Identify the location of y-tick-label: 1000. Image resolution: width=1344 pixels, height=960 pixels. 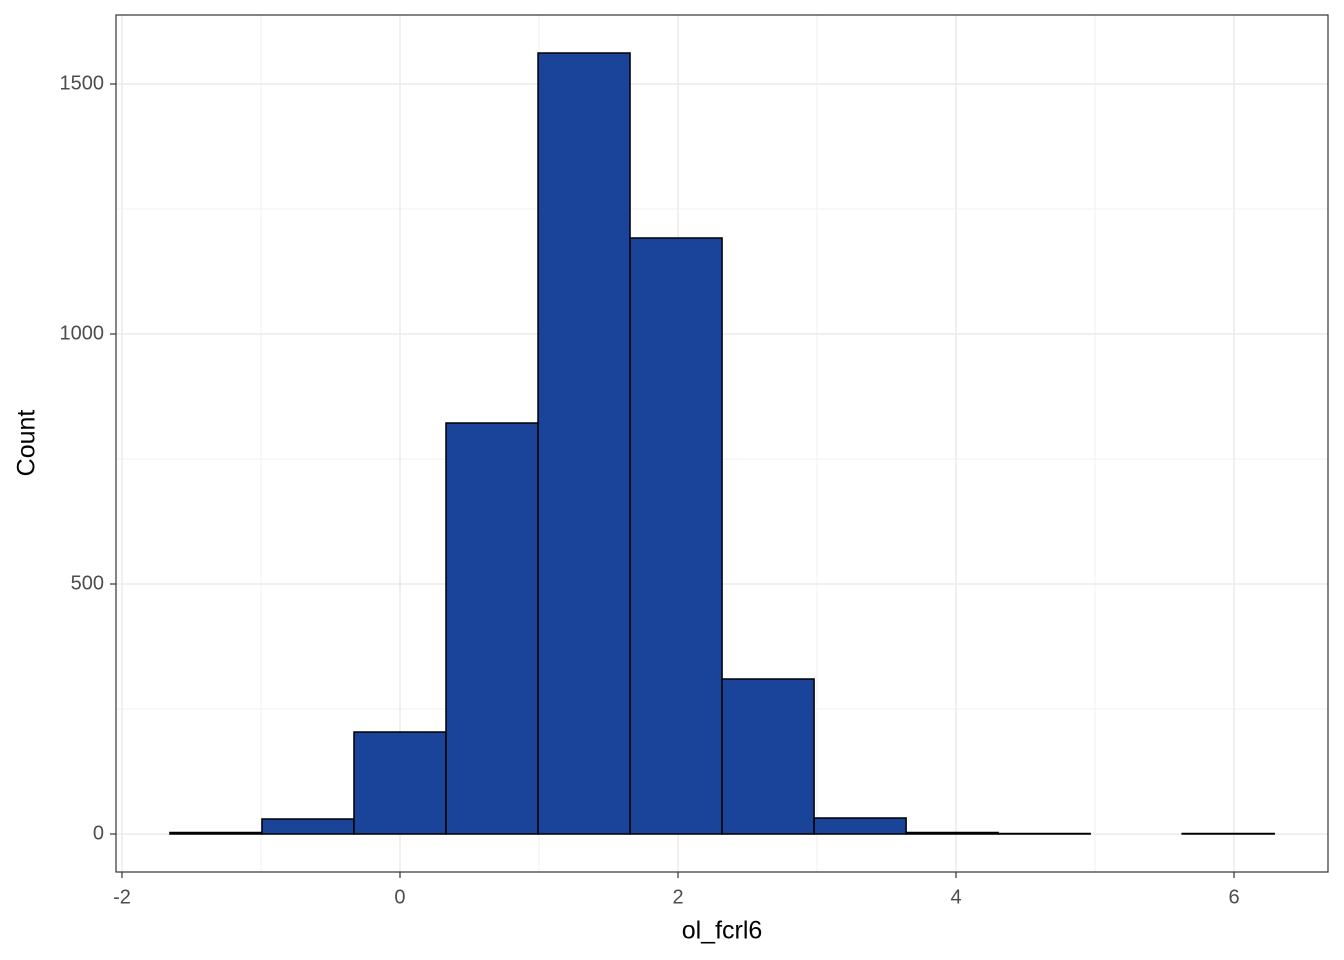
(82, 333).